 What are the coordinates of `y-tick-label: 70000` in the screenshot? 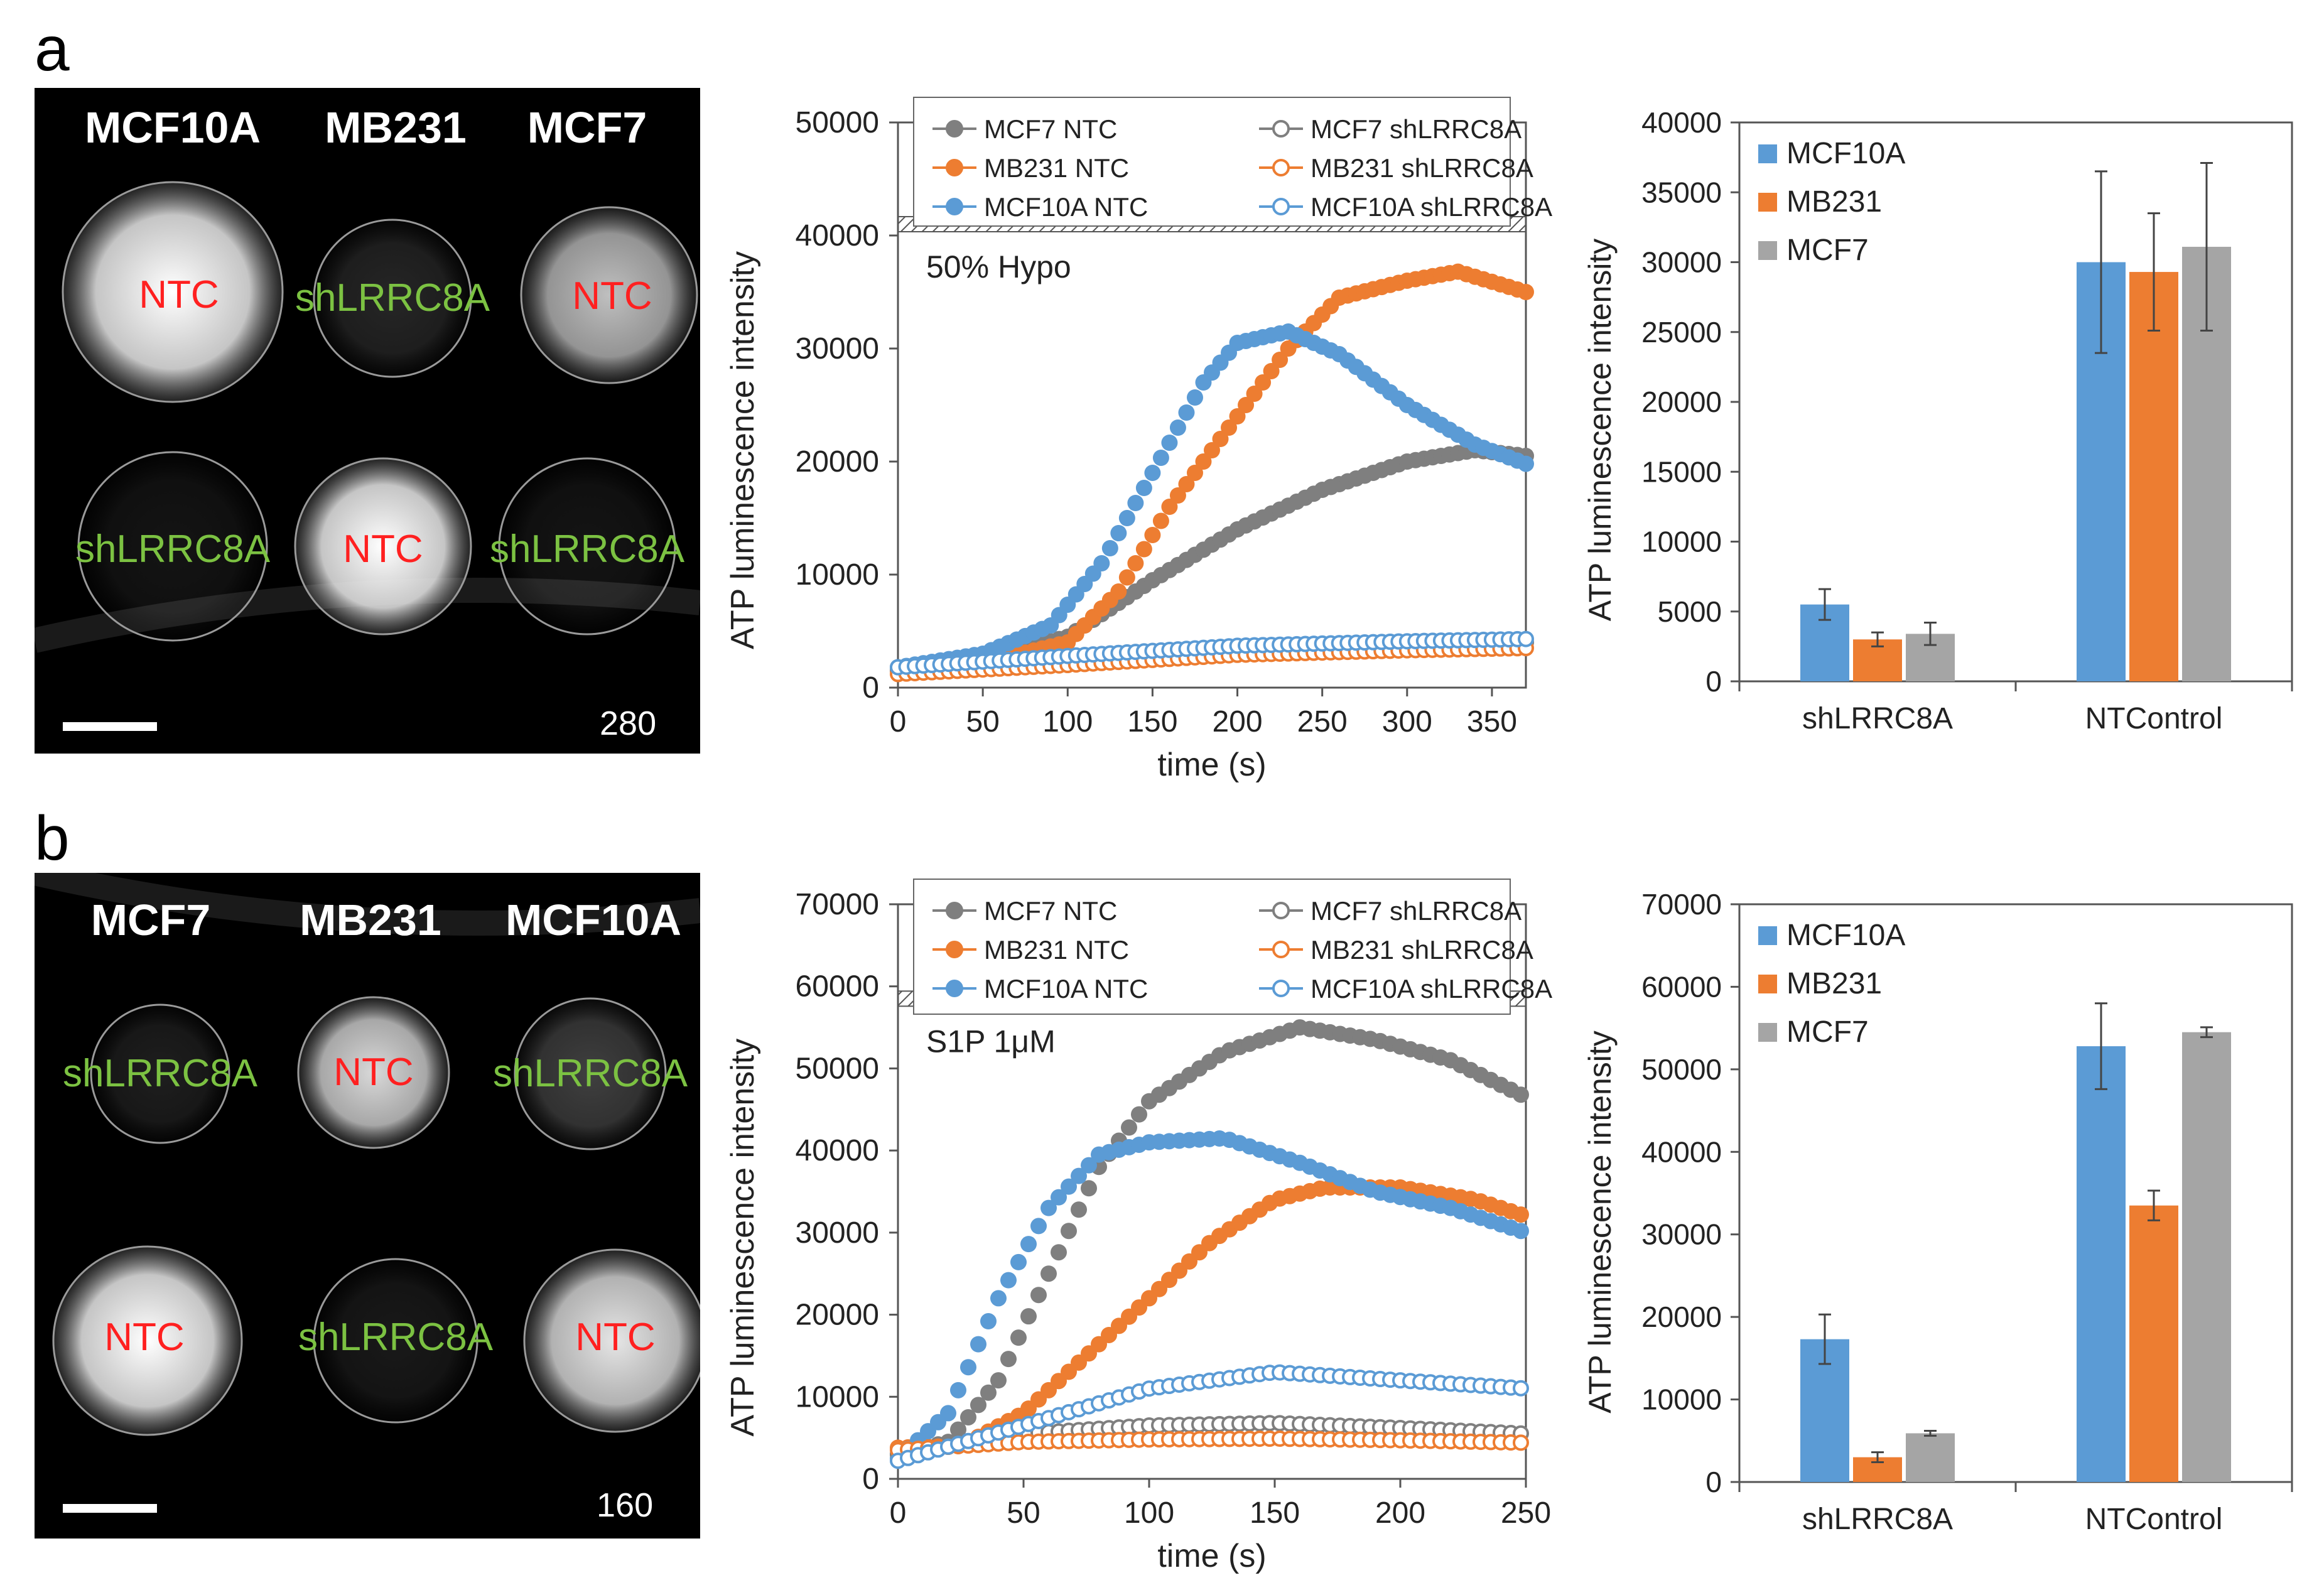 It's located at (837, 904).